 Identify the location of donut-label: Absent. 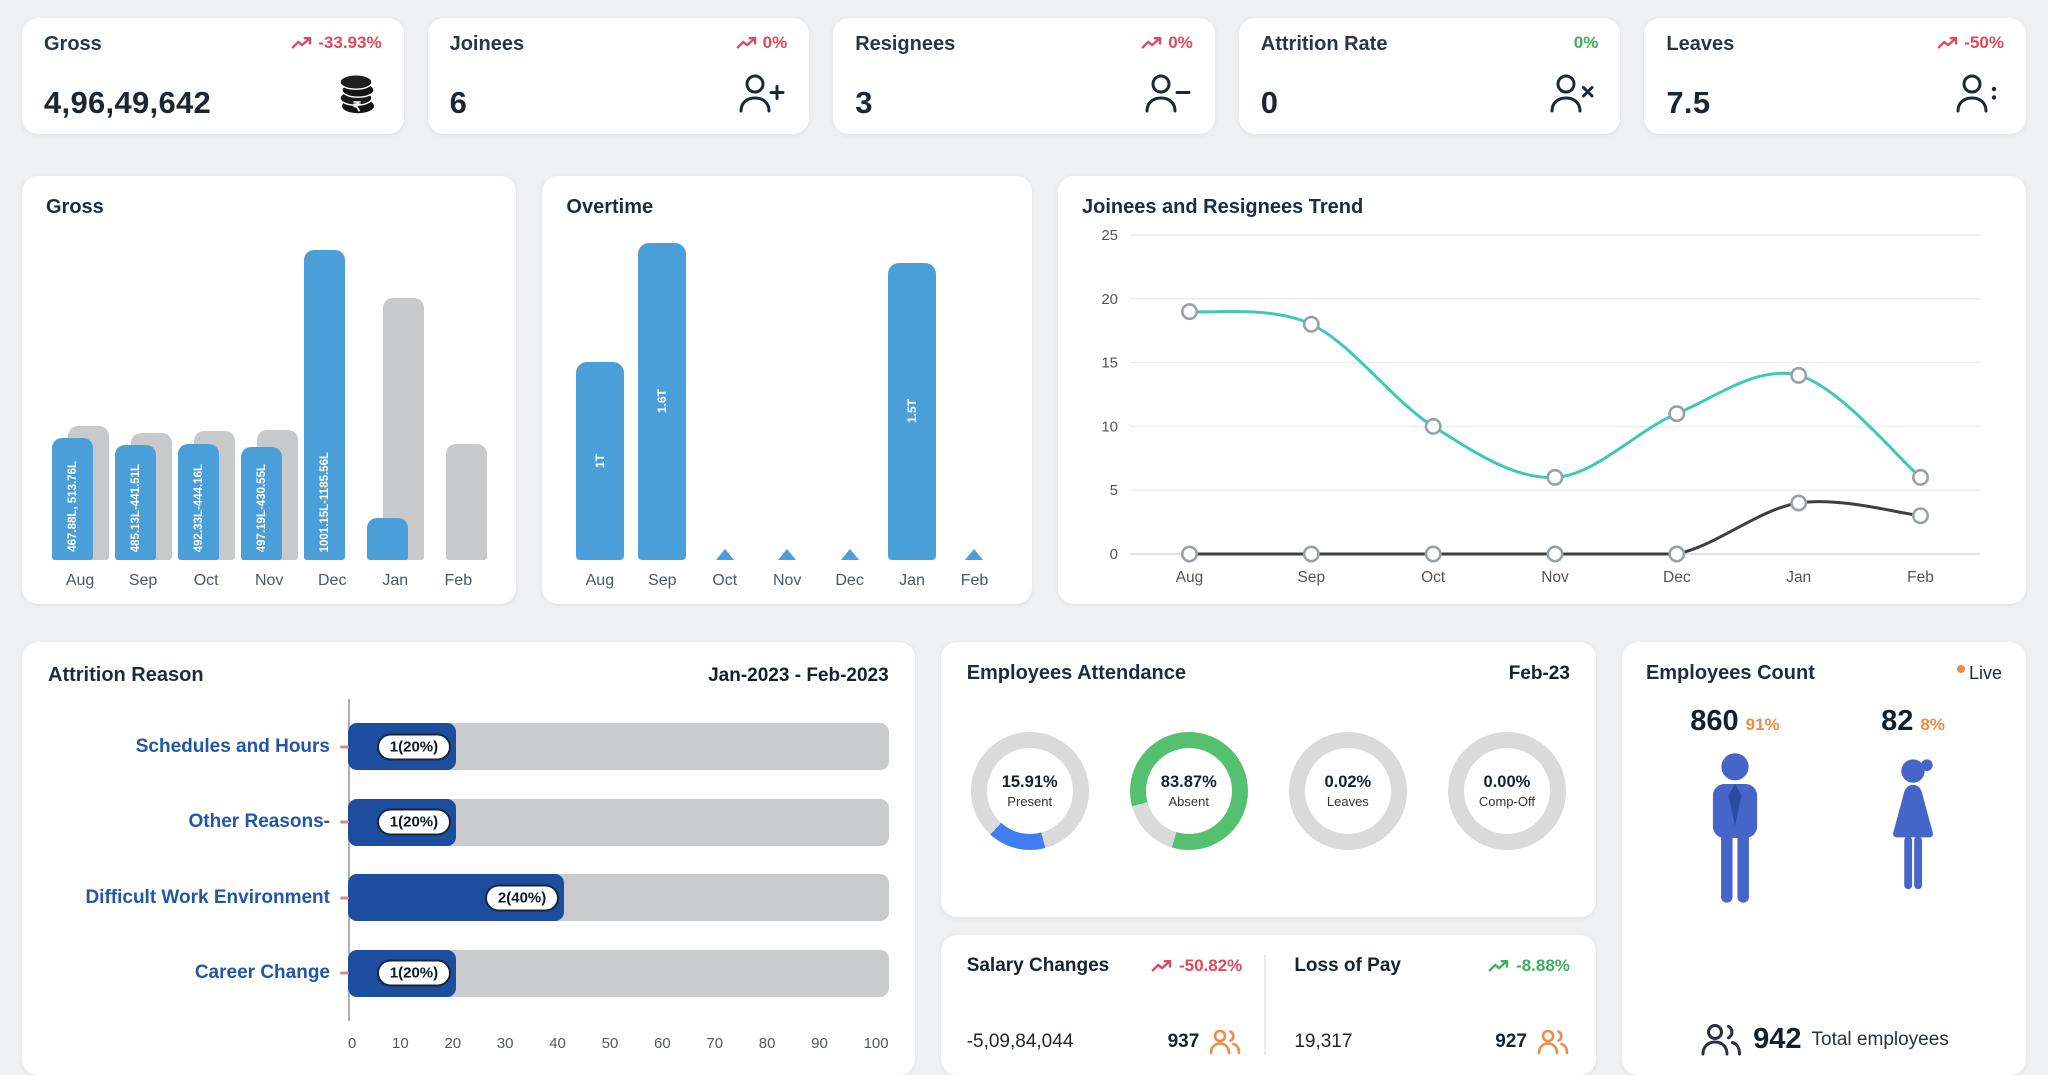
(1188, 801).